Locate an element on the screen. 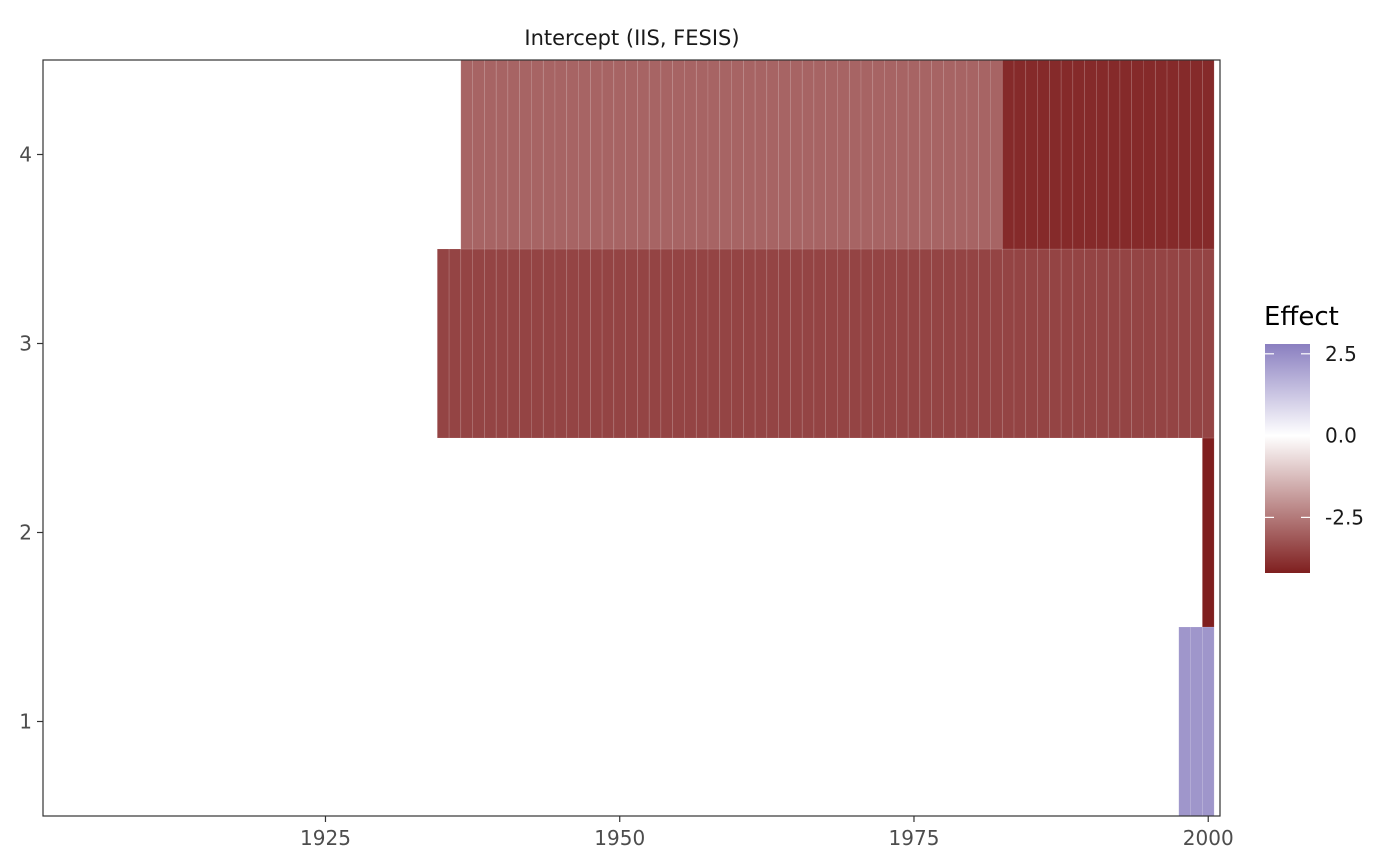 This screenshot has width=1400, height=866. cell-row4-1971 is located at coordinates (867, 154).